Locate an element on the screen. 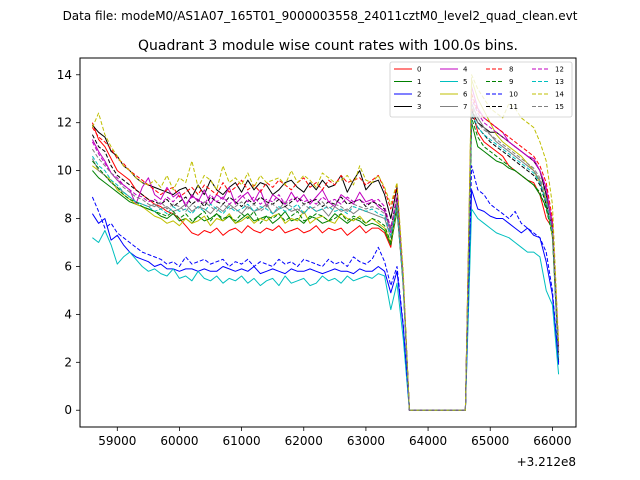  y-axis: 0 2 4 6 8 10 12 14 is located at coordinates (68, 242).